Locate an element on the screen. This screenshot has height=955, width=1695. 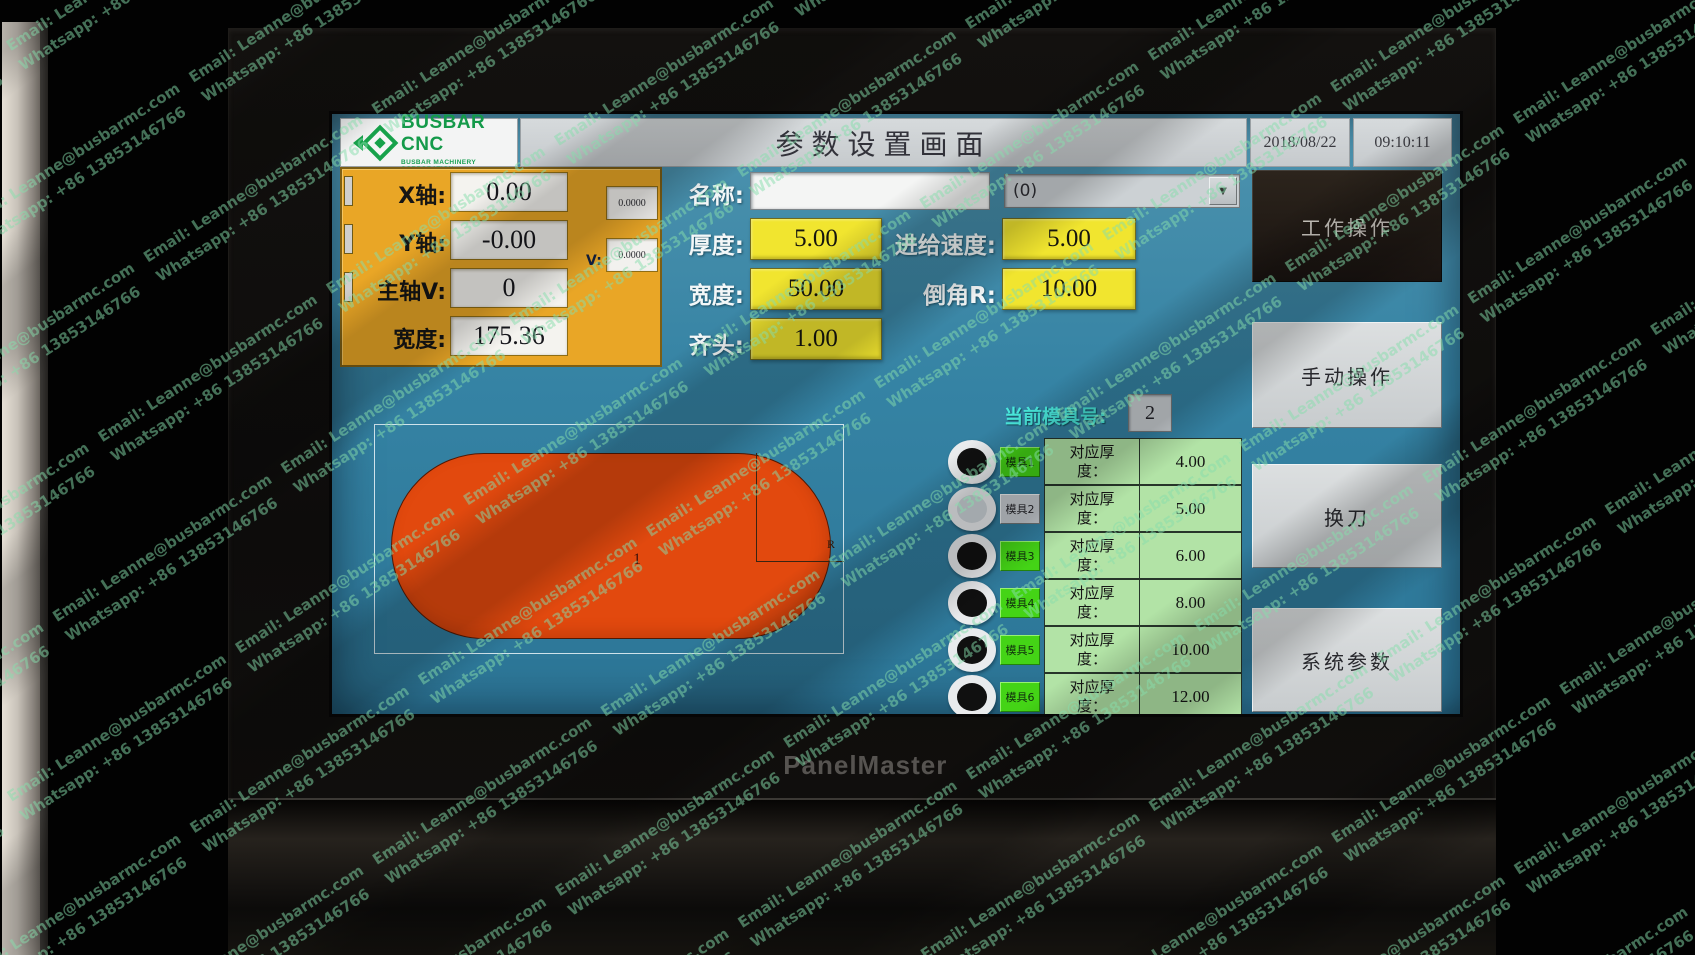
mold-1-button: 模具1 is located at coordinates (1020, 462).